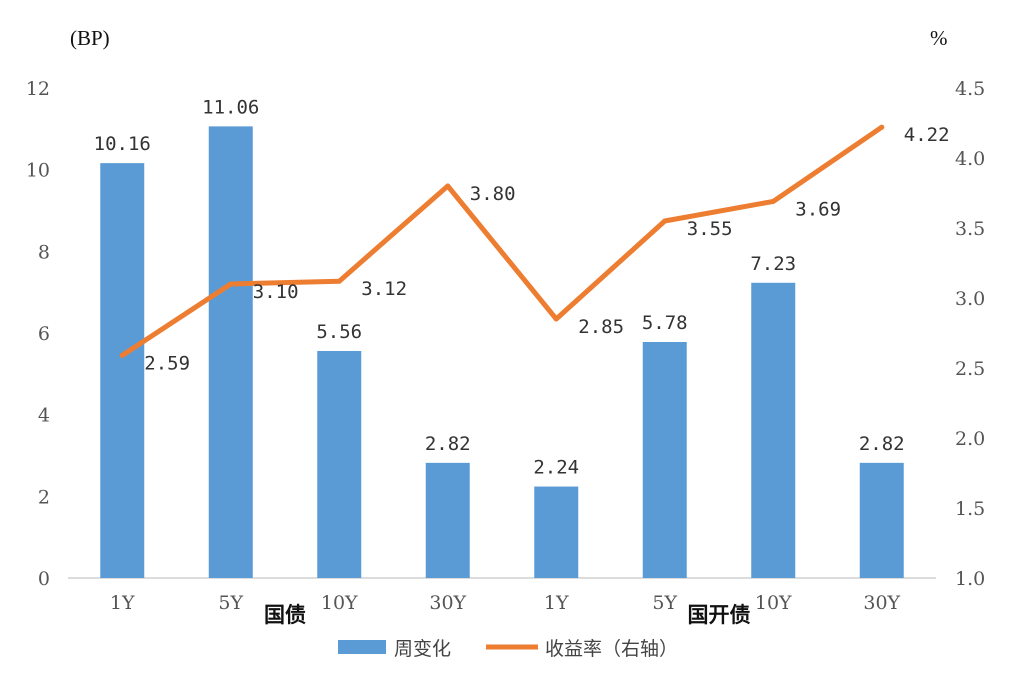 This screenshot has width=1012, height=674. What do you see at coordinates (665, 323) in the screenshot?
I see `bar-data-label: 5.78` at bounding box center [665, 323].